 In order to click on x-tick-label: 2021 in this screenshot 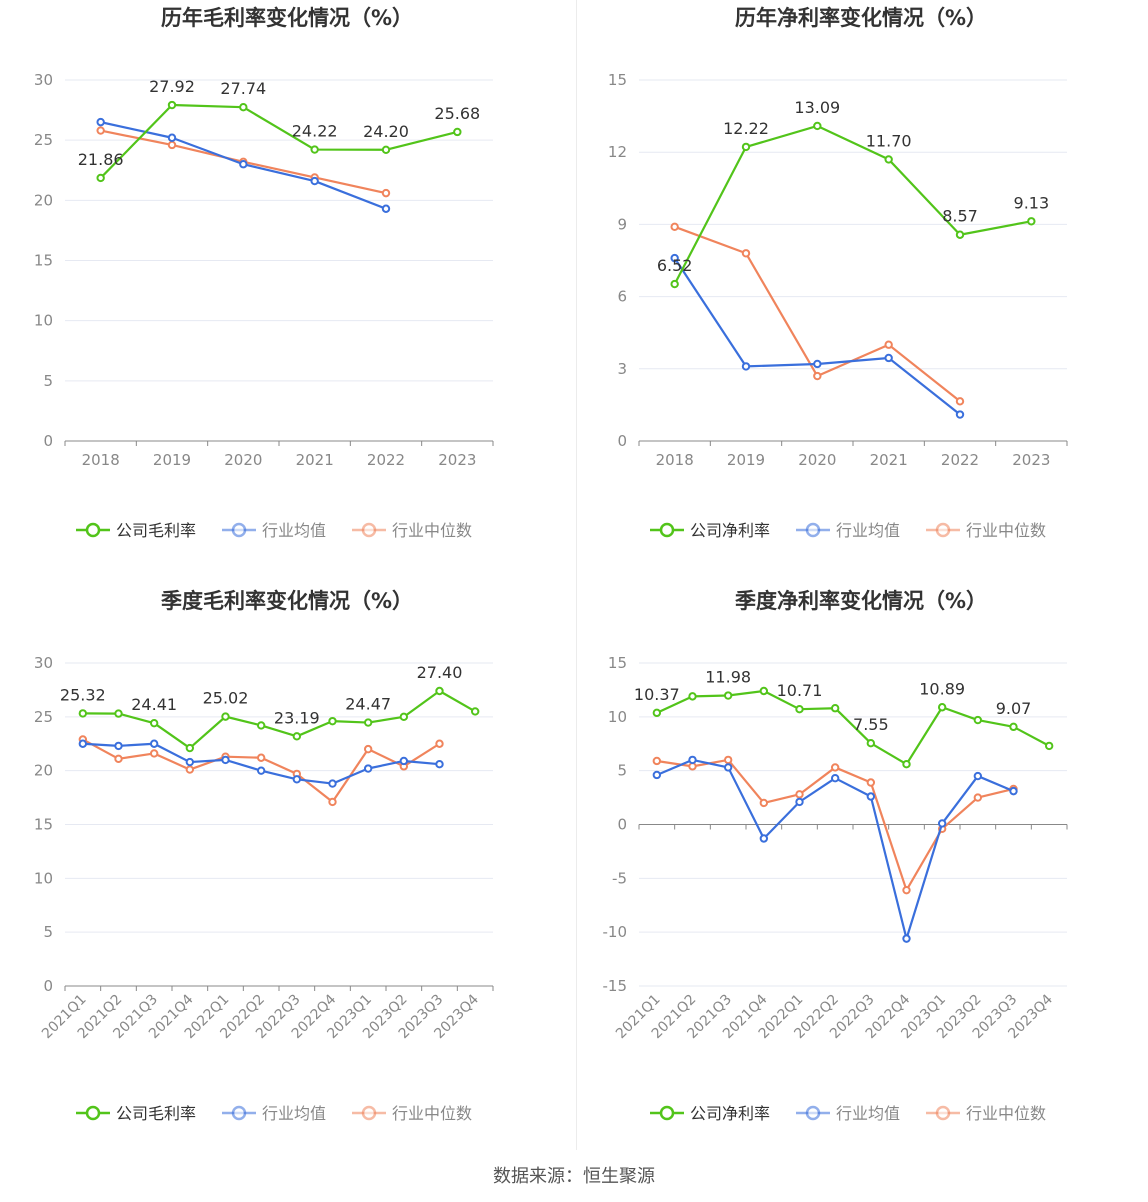, I will do `click(889, 460)`.